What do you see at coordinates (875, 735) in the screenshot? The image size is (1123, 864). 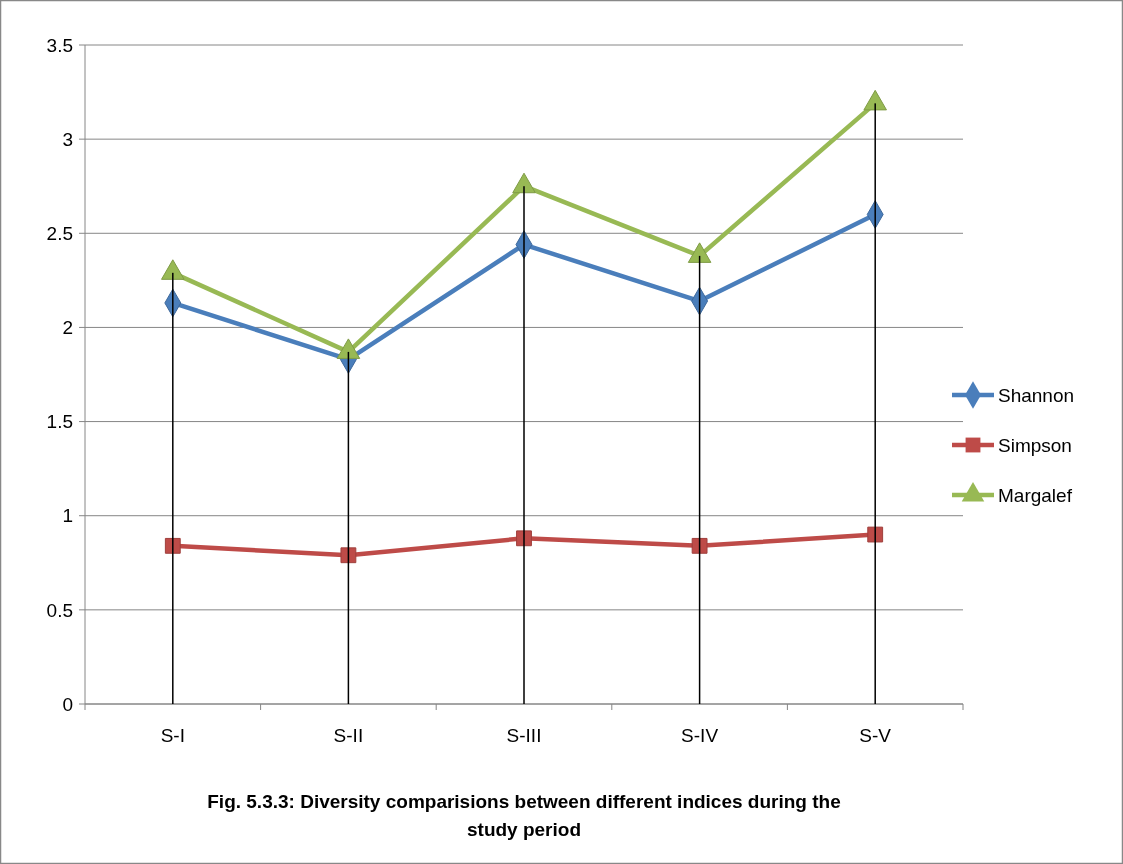 I see `x-tick-label: S-V` at bounding box center [875, 735].